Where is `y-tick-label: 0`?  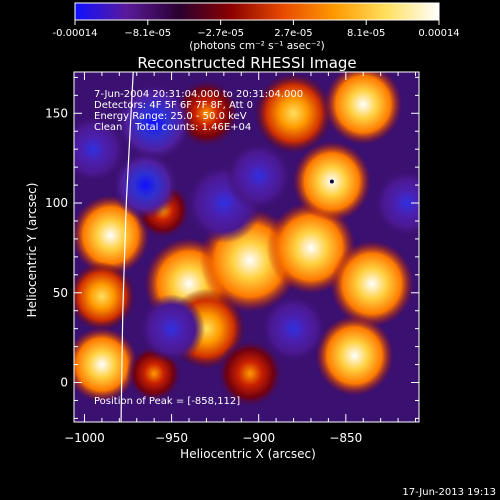 y-tick-label: 0 is located at coordinates (64, 383).